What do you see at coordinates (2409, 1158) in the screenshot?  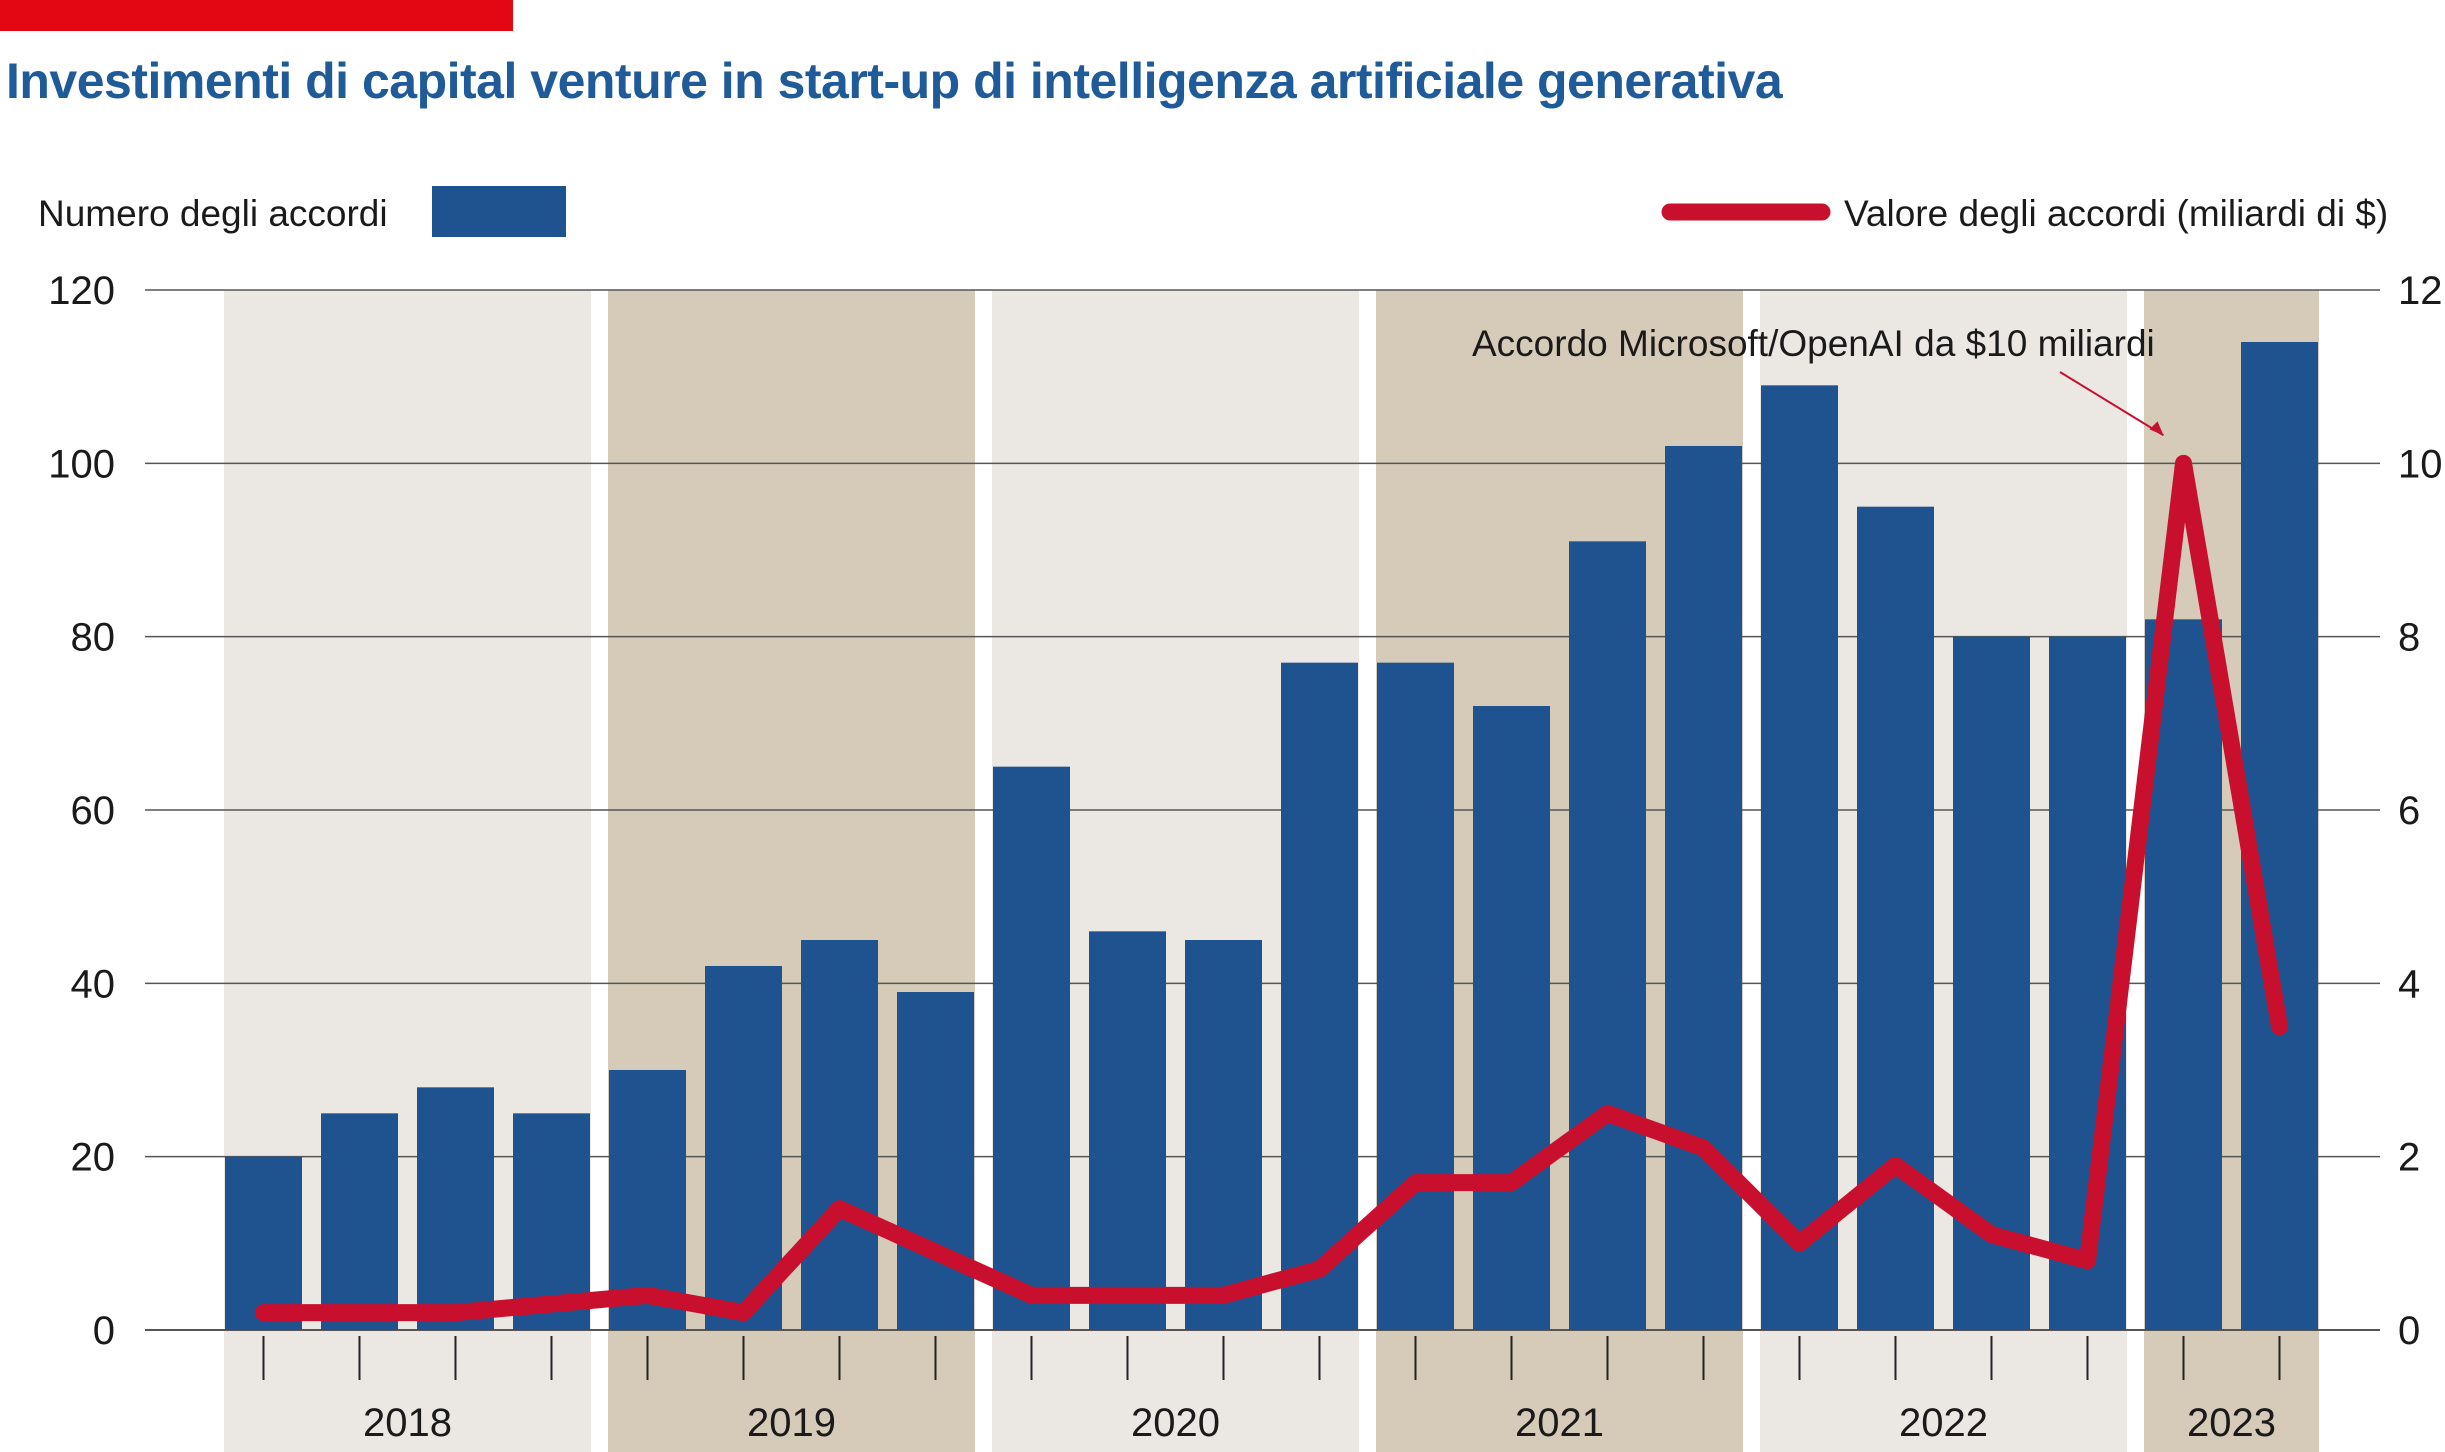 I see `y-right-tick-2: 2` at bounding box center [2409, 1158].